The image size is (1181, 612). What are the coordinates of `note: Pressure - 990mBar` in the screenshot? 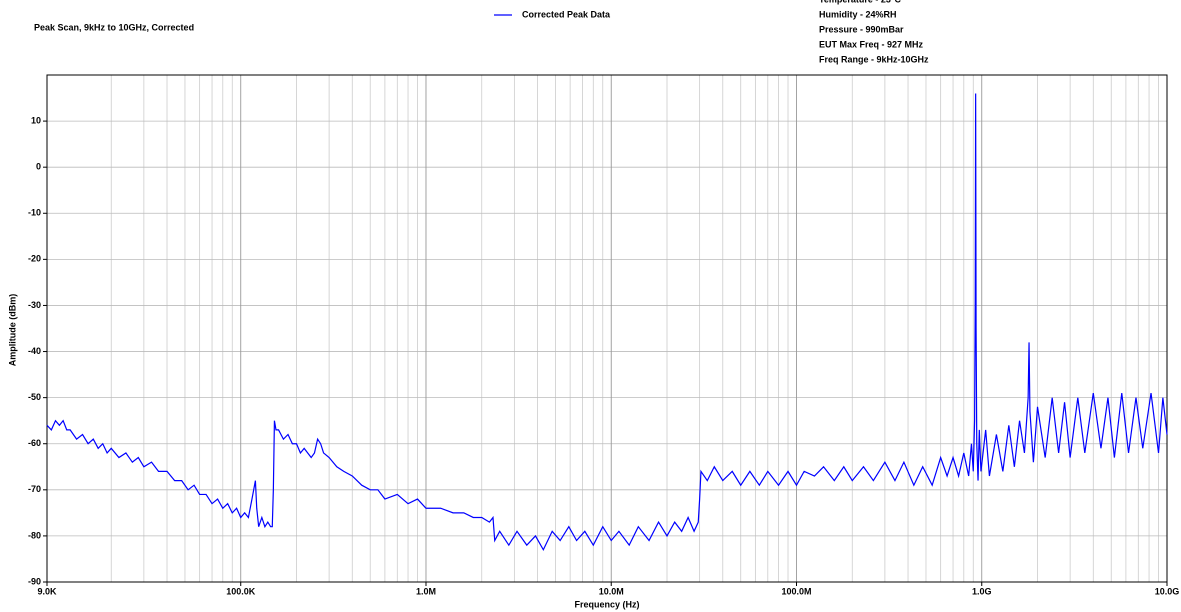 It's located at (861, 29).